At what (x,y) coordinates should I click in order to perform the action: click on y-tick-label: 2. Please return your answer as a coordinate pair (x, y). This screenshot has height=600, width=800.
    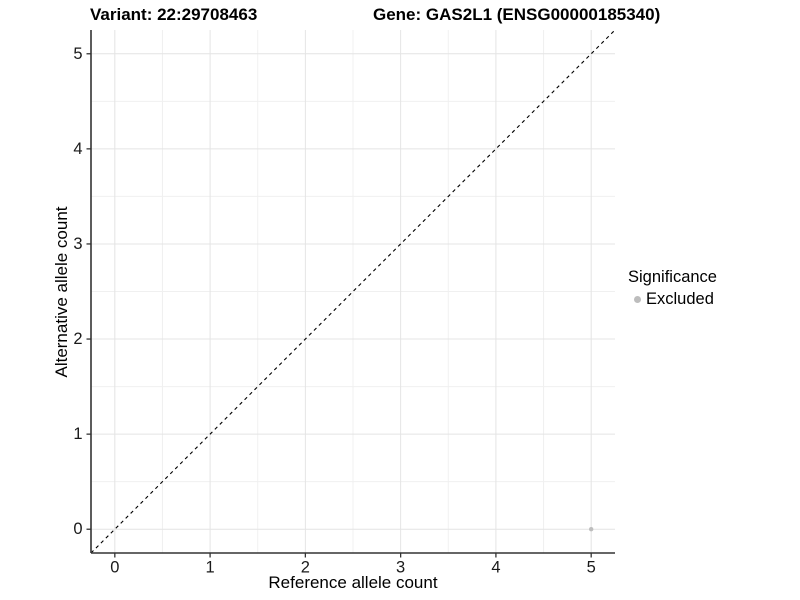
    Looking at the image, I should click on (77, 339).